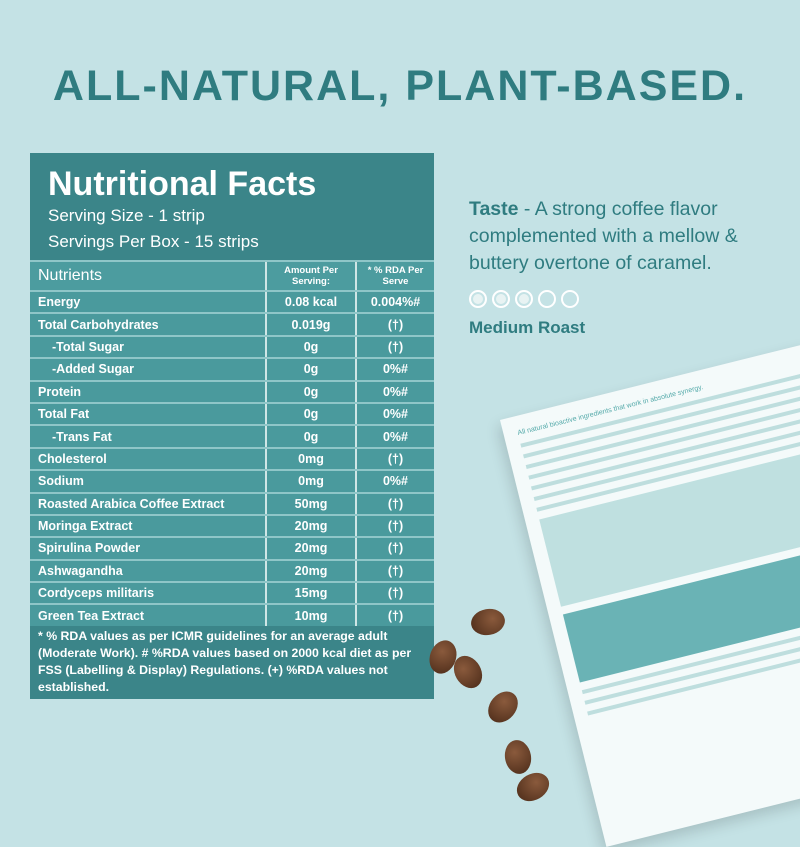 This screenshot has height=847, width=800. Describe the element at coordinates (80, 570) in the screenshot. I see `nutrient-name: Ashwagandha` at that location.